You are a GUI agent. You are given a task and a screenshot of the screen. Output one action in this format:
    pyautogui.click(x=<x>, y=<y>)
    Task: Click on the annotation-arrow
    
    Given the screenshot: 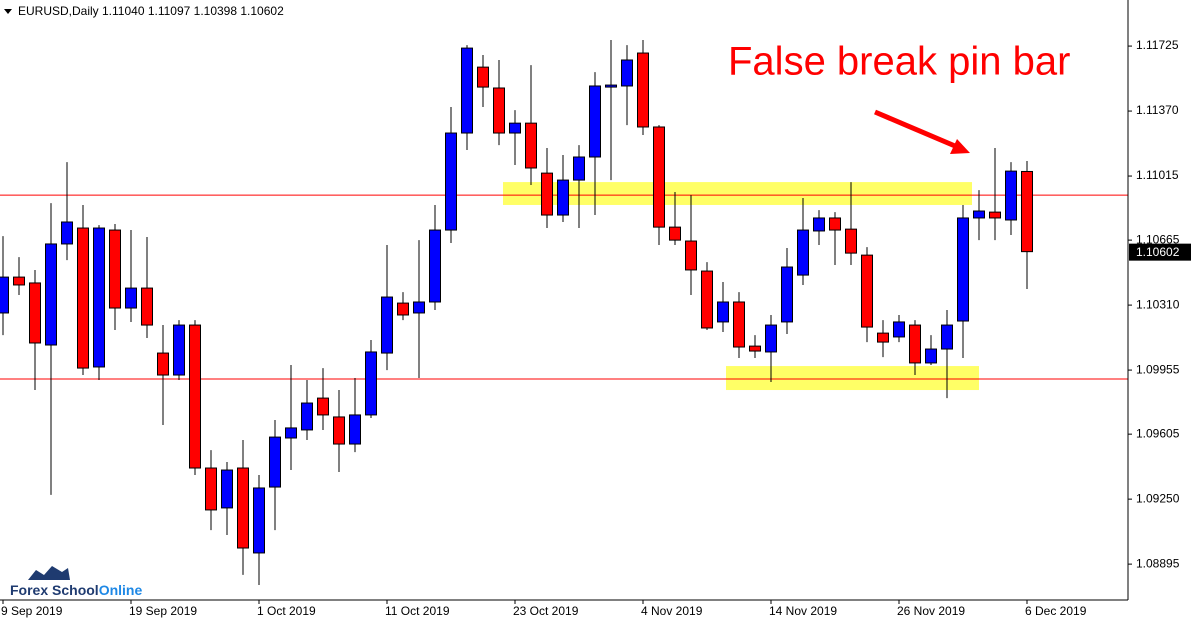 What is the action you would take?
    pyautogui.click(x=922, y=131)
    